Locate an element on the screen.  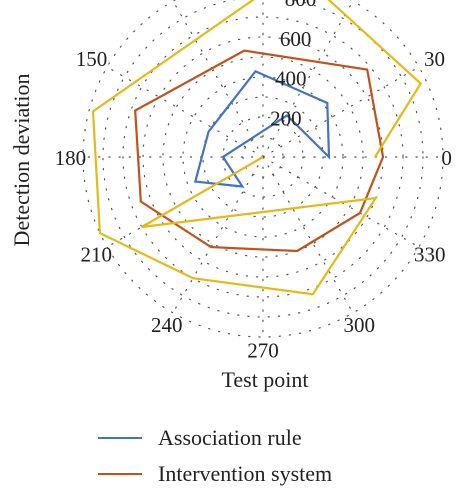
legend: Association rule Intervention system is located at coordinates (215, 456).